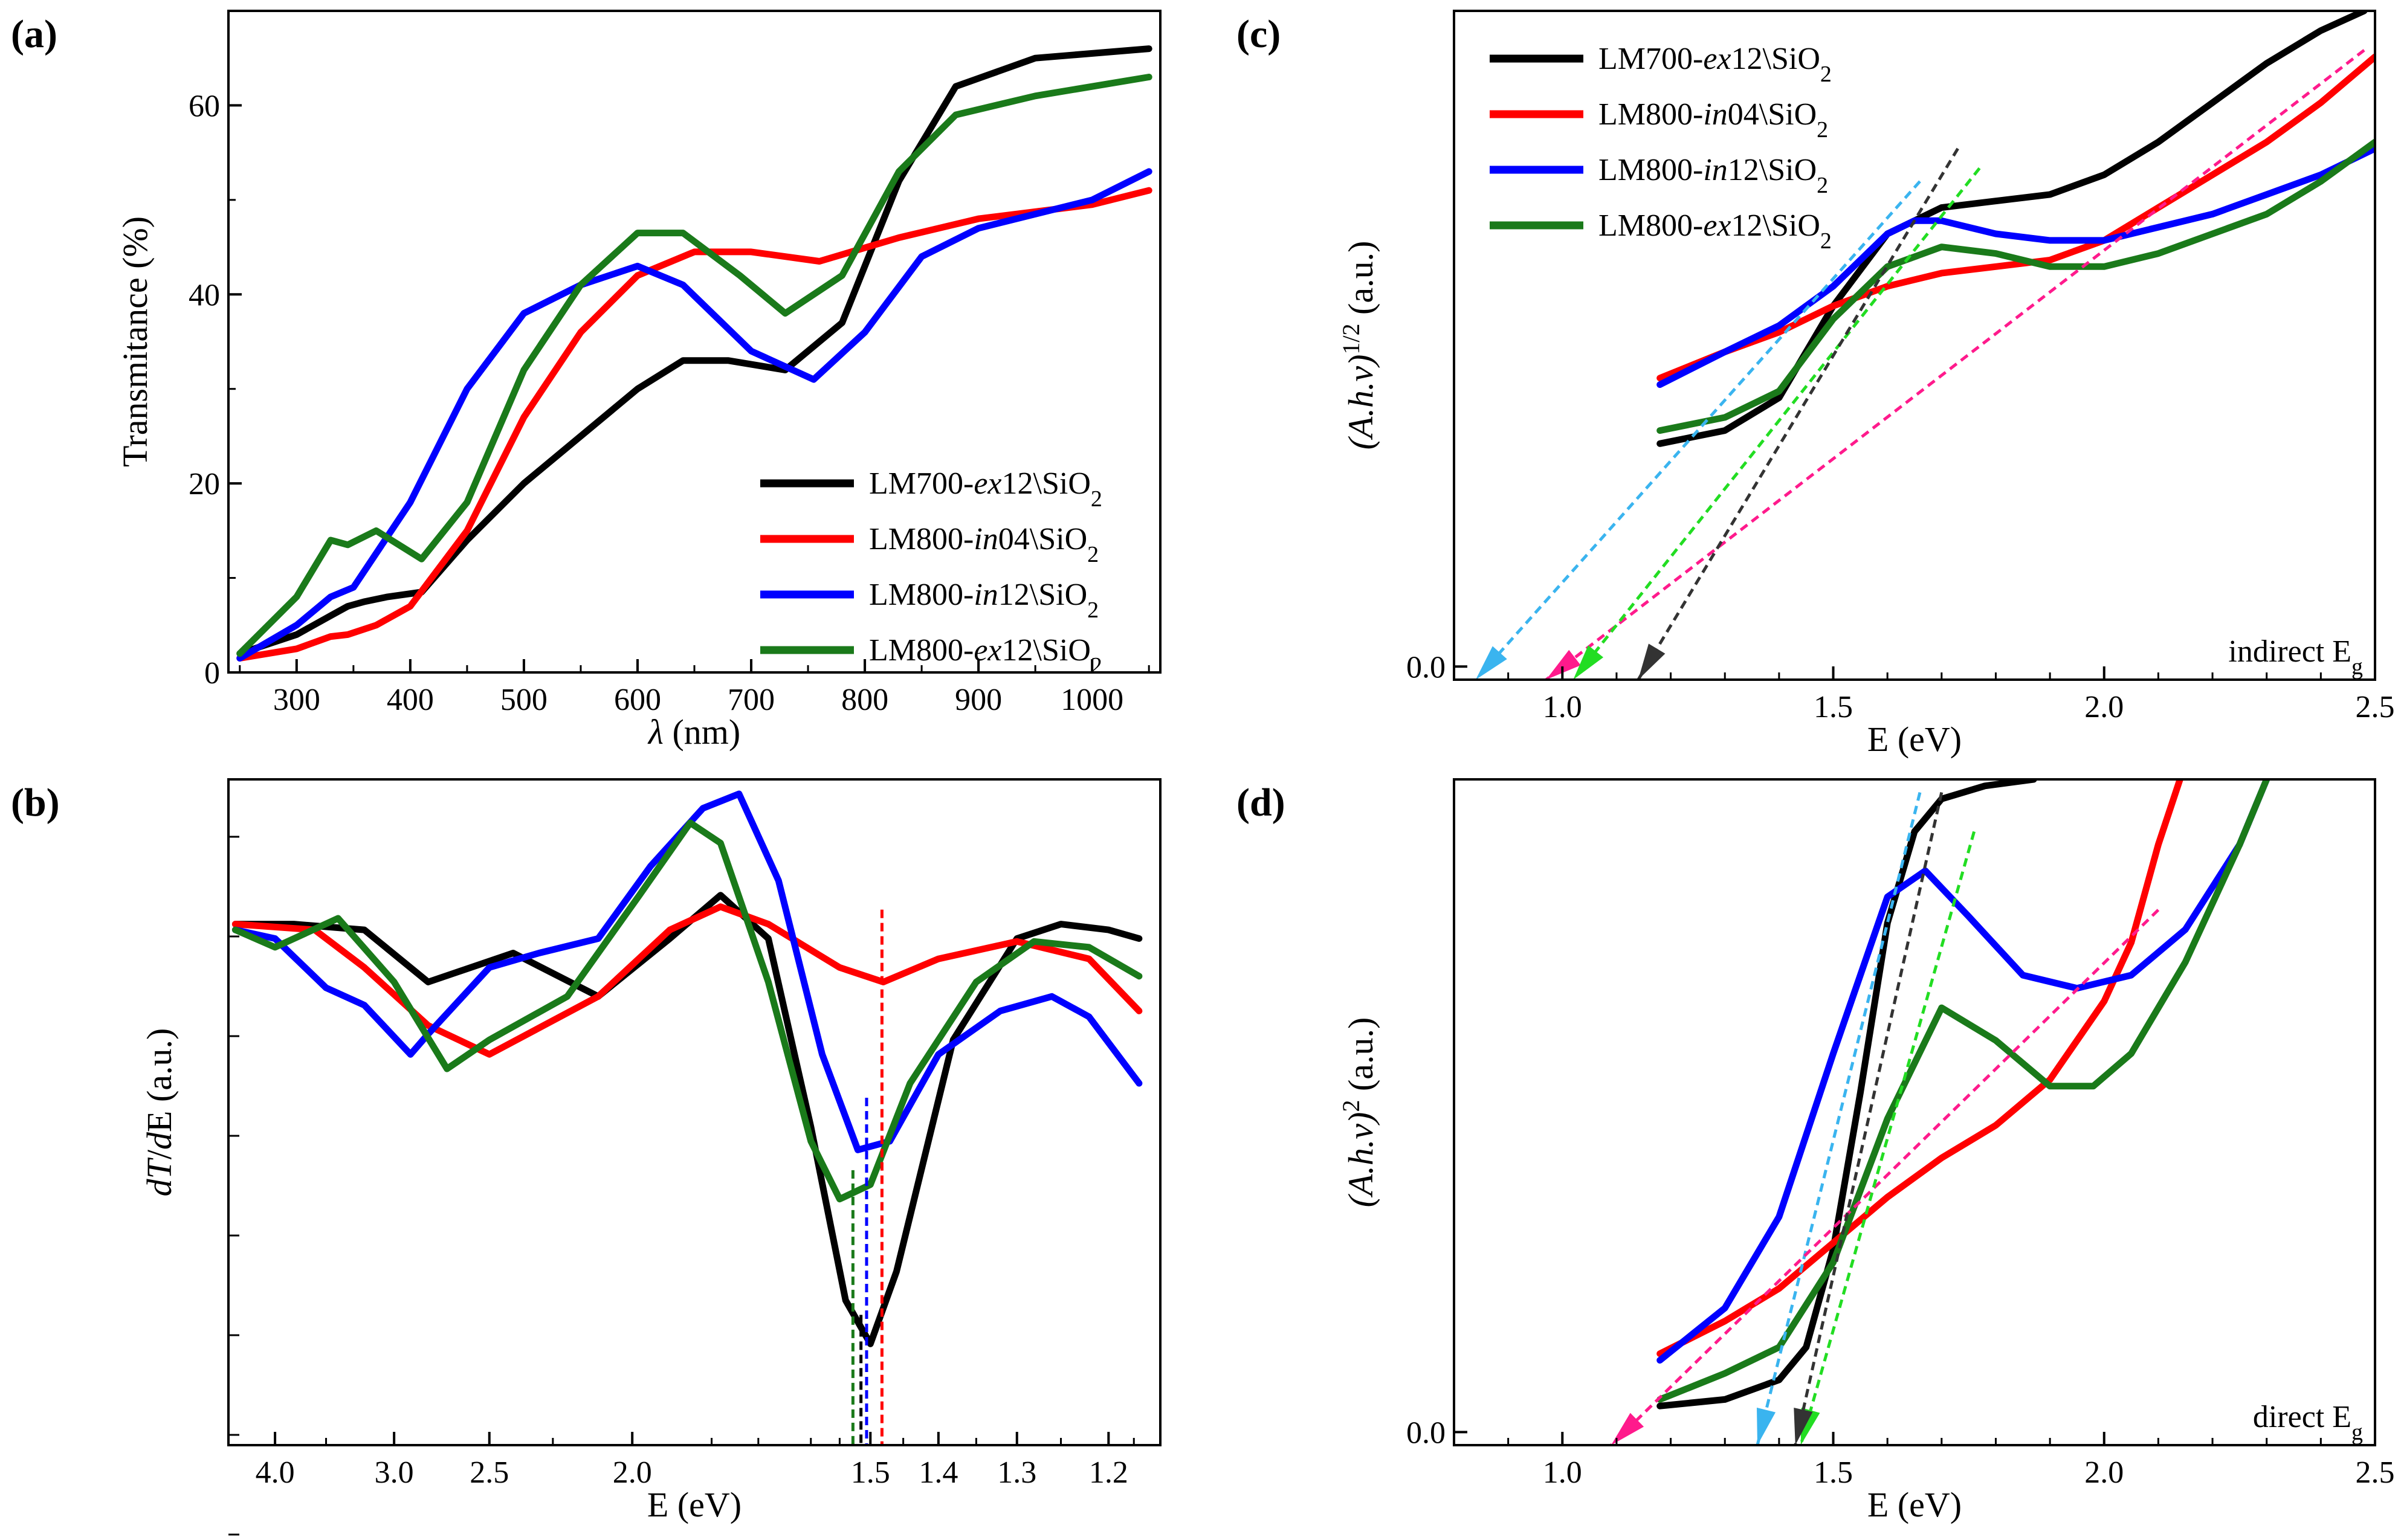 The image size is (2401, 1540). I want to click on panel-b-series-black, so click(687, 1119).